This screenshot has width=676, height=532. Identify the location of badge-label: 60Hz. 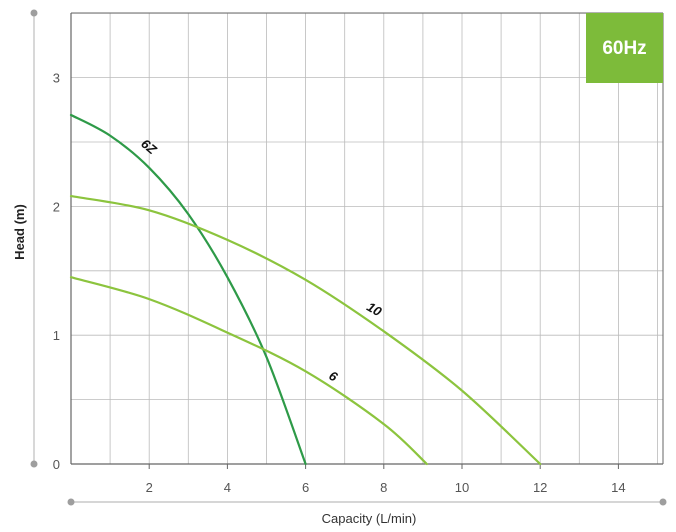
(624, 48).